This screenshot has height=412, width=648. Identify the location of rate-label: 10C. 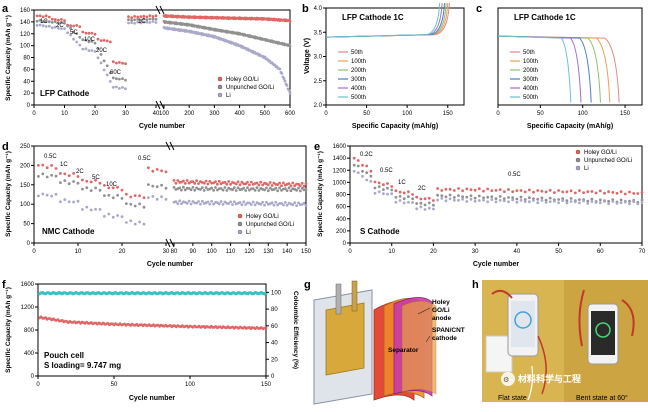
(112, 185).